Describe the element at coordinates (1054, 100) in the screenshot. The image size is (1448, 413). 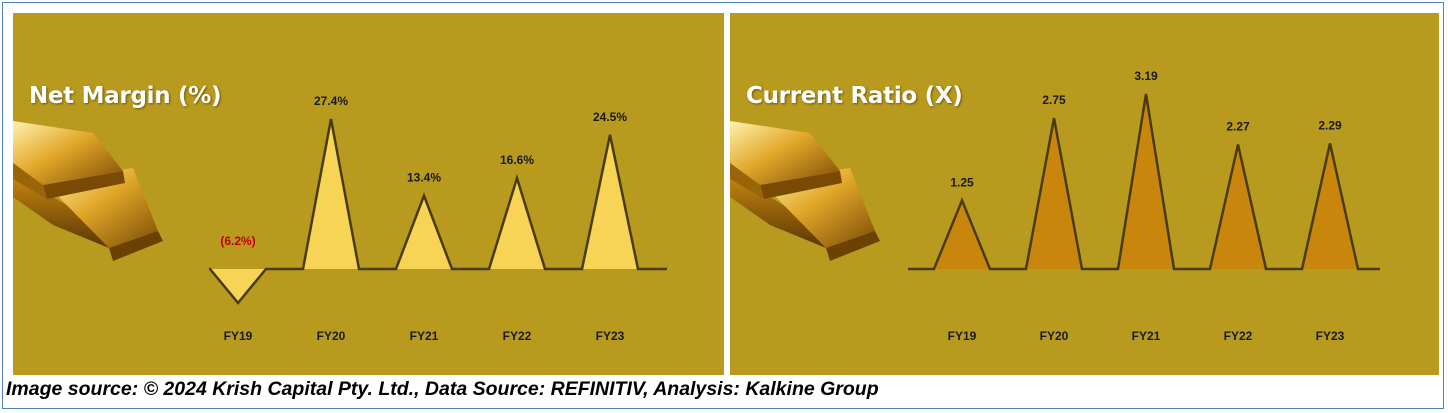
I see `value-label: 2.75` at that location.